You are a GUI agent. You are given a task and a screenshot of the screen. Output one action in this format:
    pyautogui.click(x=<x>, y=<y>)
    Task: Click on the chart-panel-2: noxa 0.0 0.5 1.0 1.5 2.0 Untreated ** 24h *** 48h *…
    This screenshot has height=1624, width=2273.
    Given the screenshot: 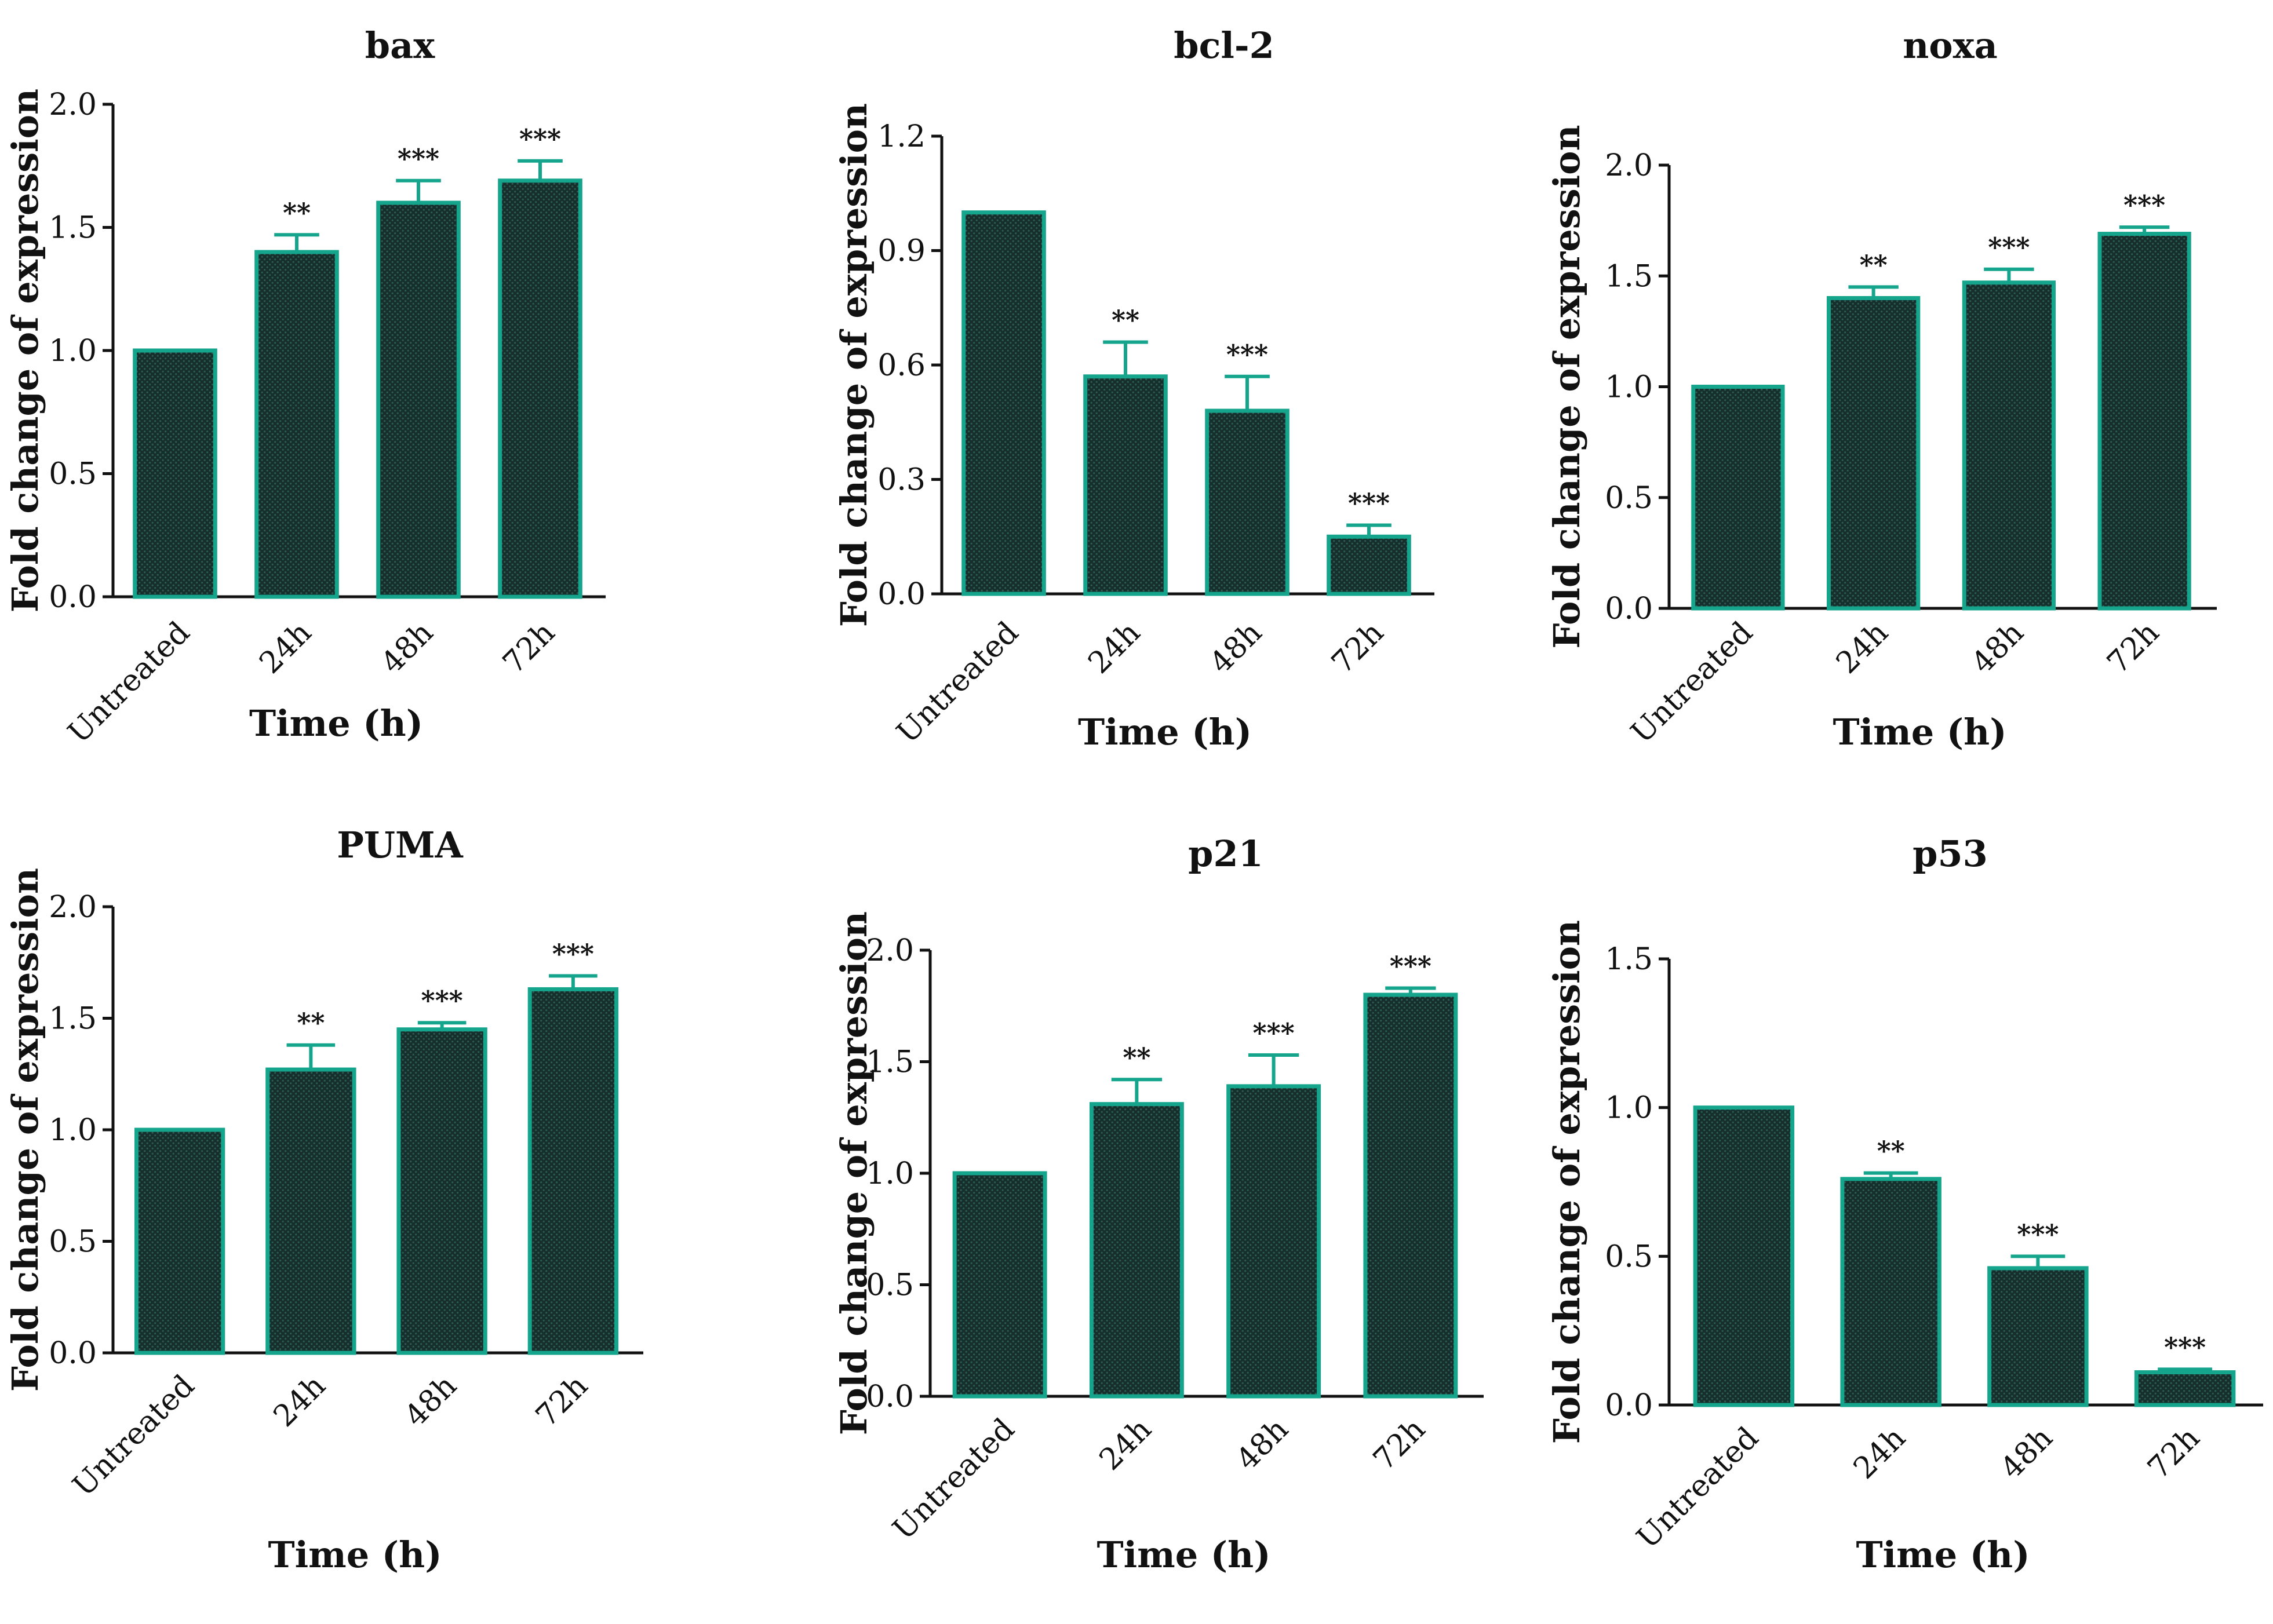 What is the action you would take?
    pyautogui.click(x=1881, y=388)
    